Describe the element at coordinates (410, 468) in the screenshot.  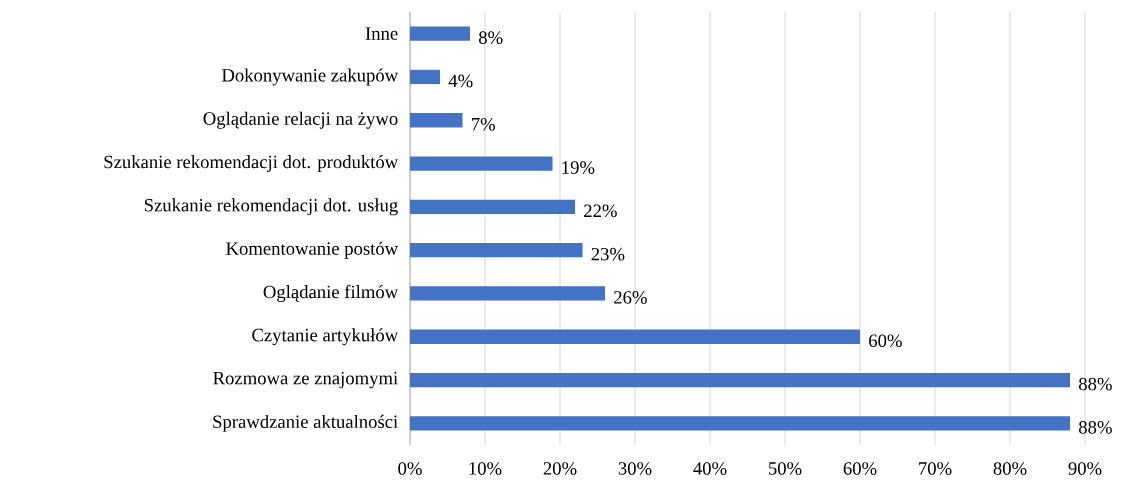
I see `x-tick-label: 0%` at that location.